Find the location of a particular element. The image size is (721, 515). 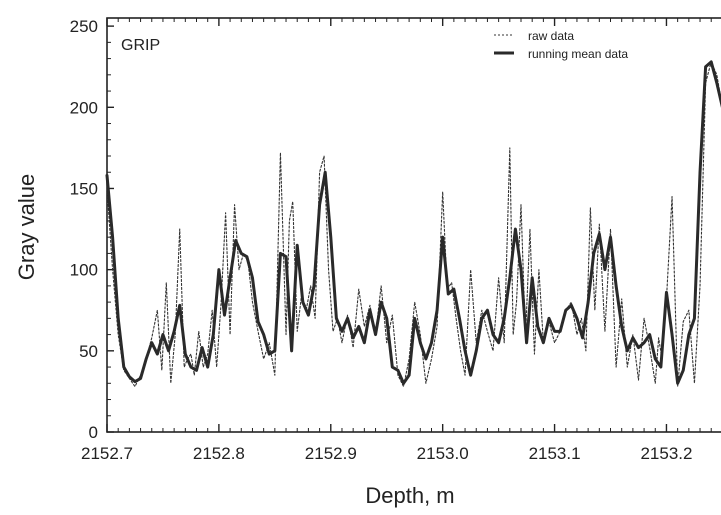

y-tick-label: 250 is located at coordinates (84, 26).